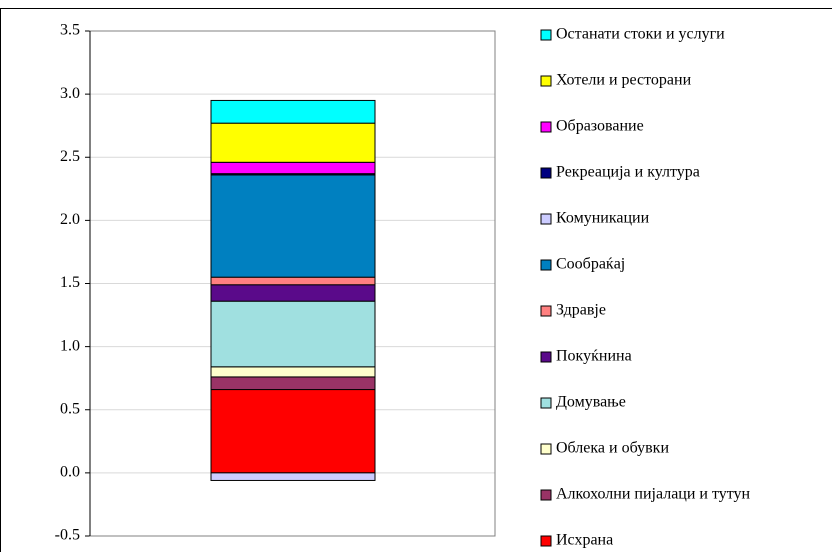 This screenshot has width=832, height=552. What do you see at coordinates (653, 494) in the screenshot?
I see `legend-label: Алкохолни пијалаци и тутун` at bounding box center [653, 494].